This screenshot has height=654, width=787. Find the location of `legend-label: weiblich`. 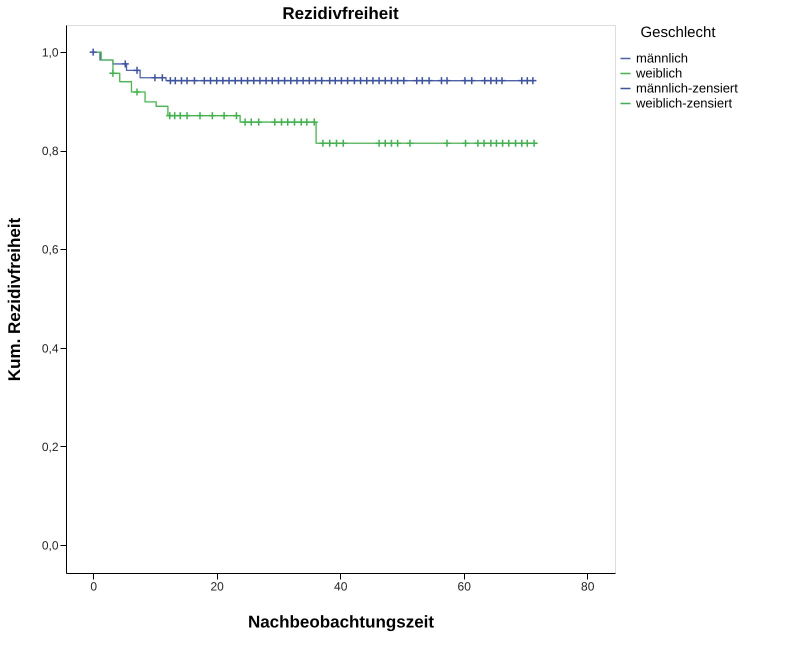

legend-label: weiblich is located at coordinates (658, 73).